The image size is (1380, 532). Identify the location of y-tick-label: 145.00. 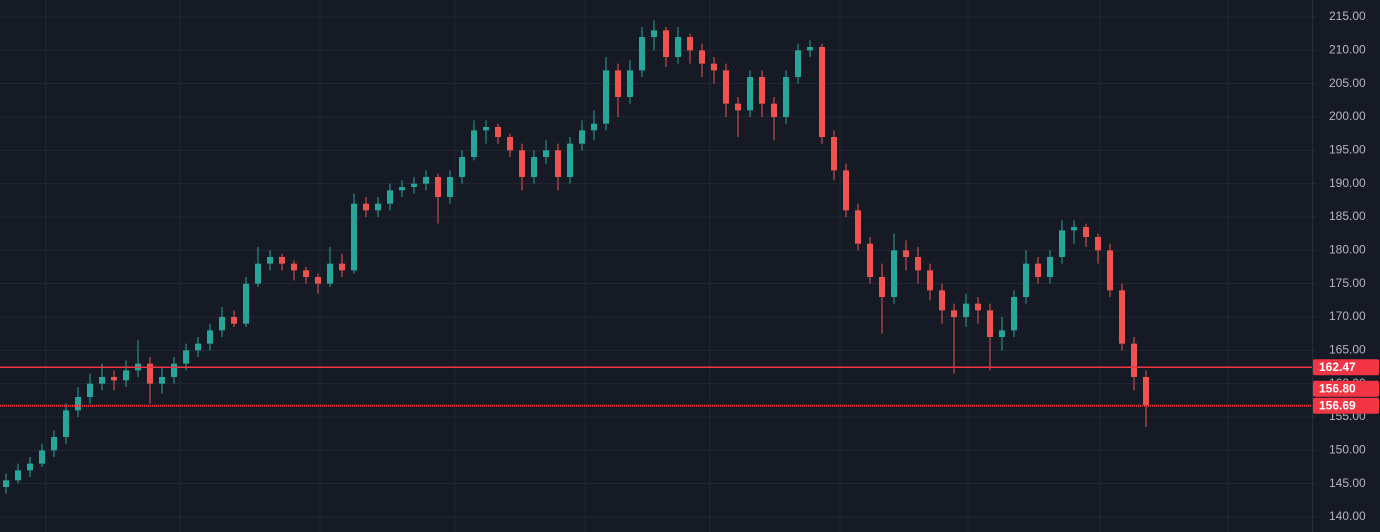
(1347, 483).